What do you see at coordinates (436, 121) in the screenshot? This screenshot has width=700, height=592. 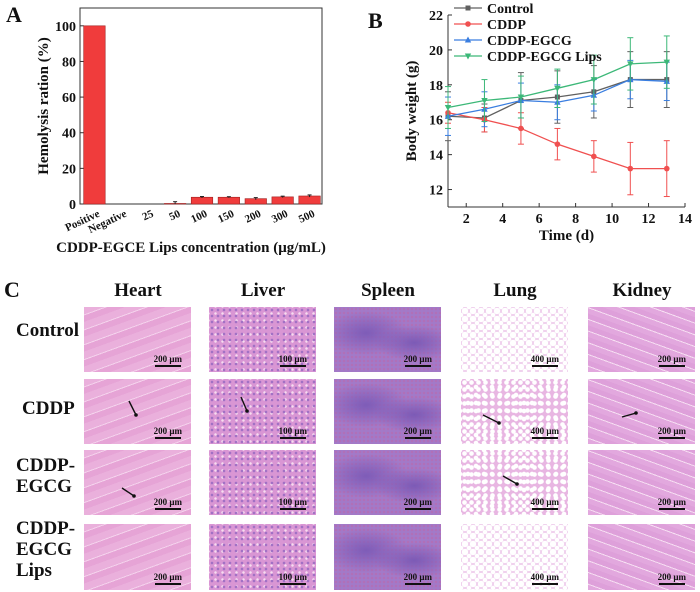 I see `y-tick-label-b: 16` at bounding box center [436, 121].